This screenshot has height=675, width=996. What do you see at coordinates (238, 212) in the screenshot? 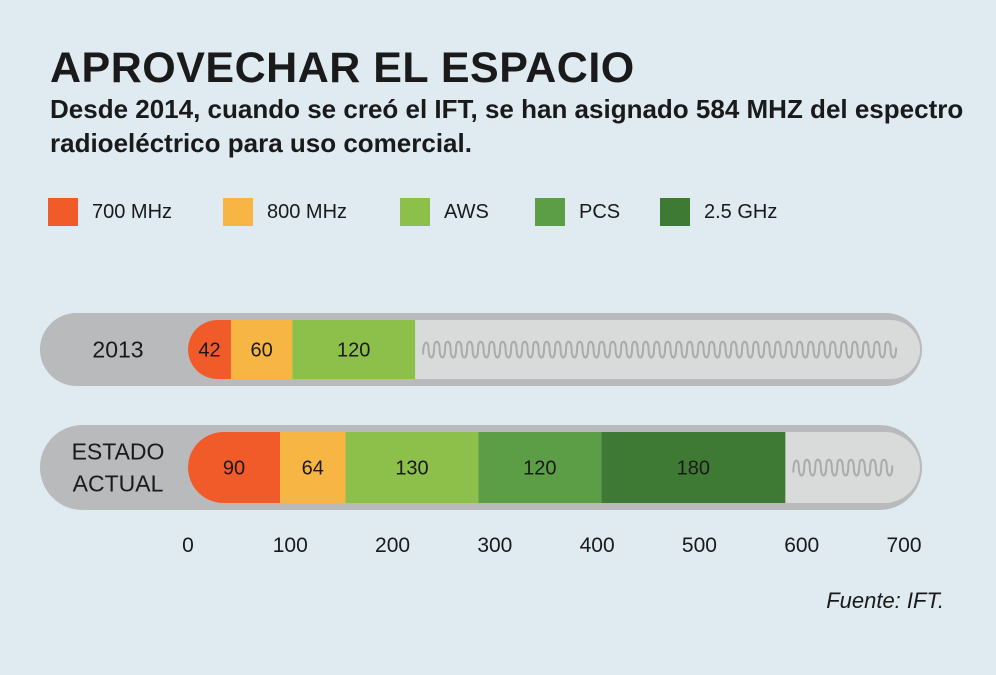
I see `legend-swatch-800mhz` at bounding box center [238, 212].